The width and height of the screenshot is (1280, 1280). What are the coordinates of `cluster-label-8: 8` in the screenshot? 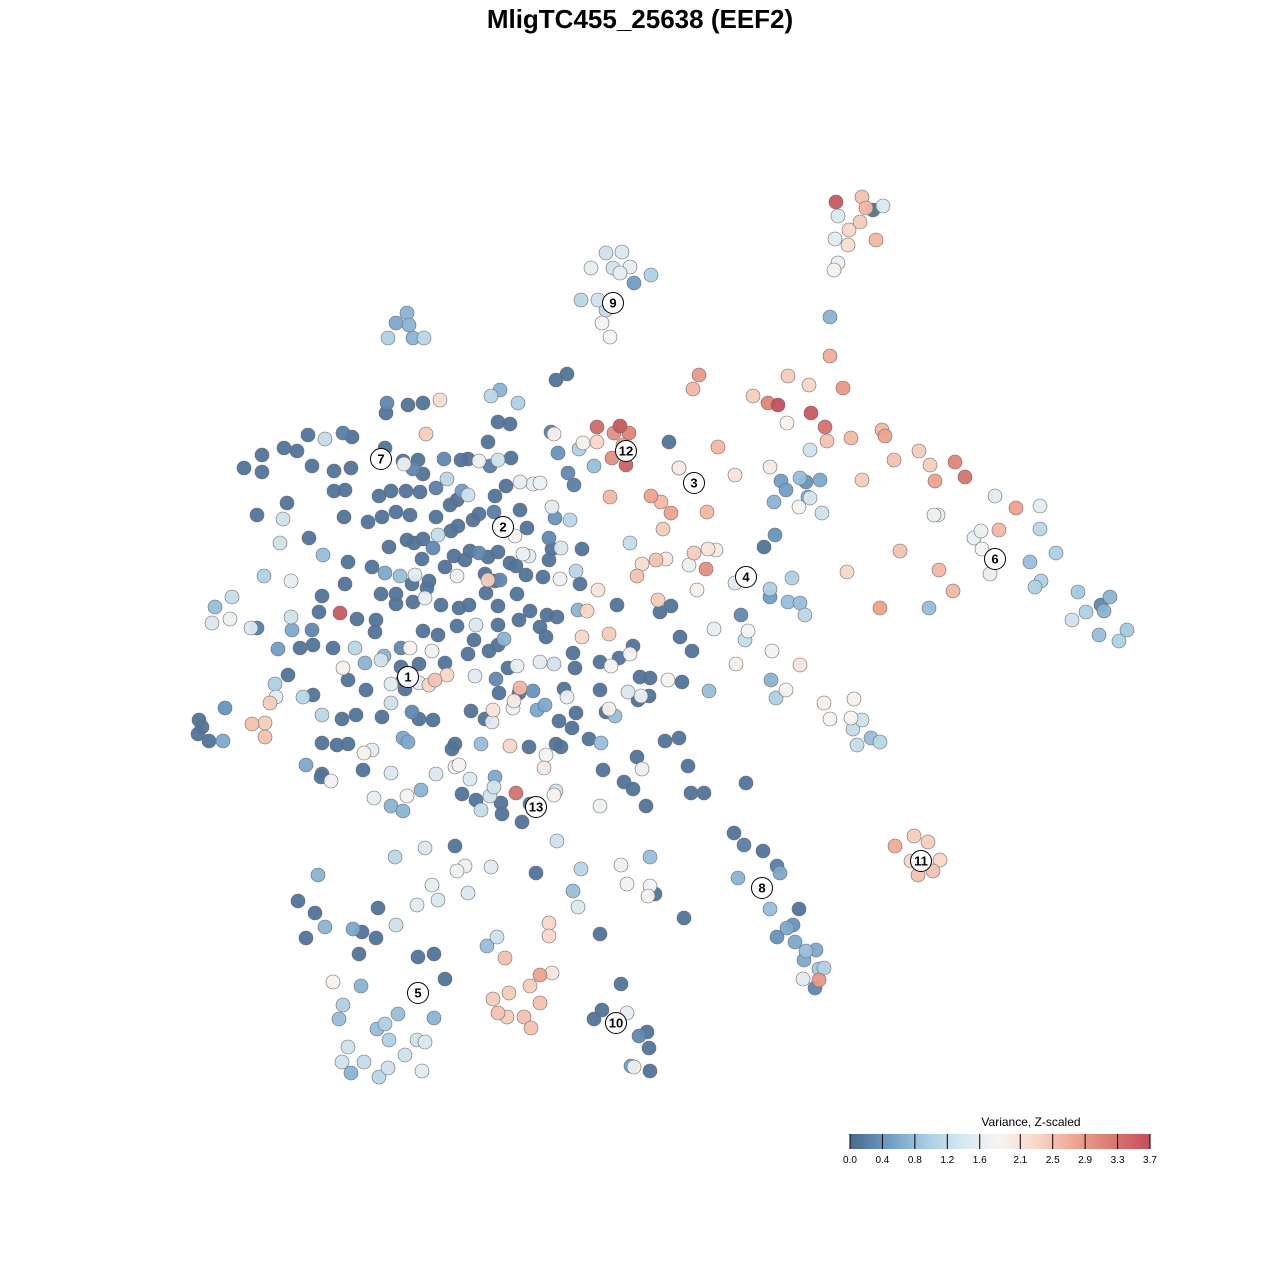 It's located at (762, 888).